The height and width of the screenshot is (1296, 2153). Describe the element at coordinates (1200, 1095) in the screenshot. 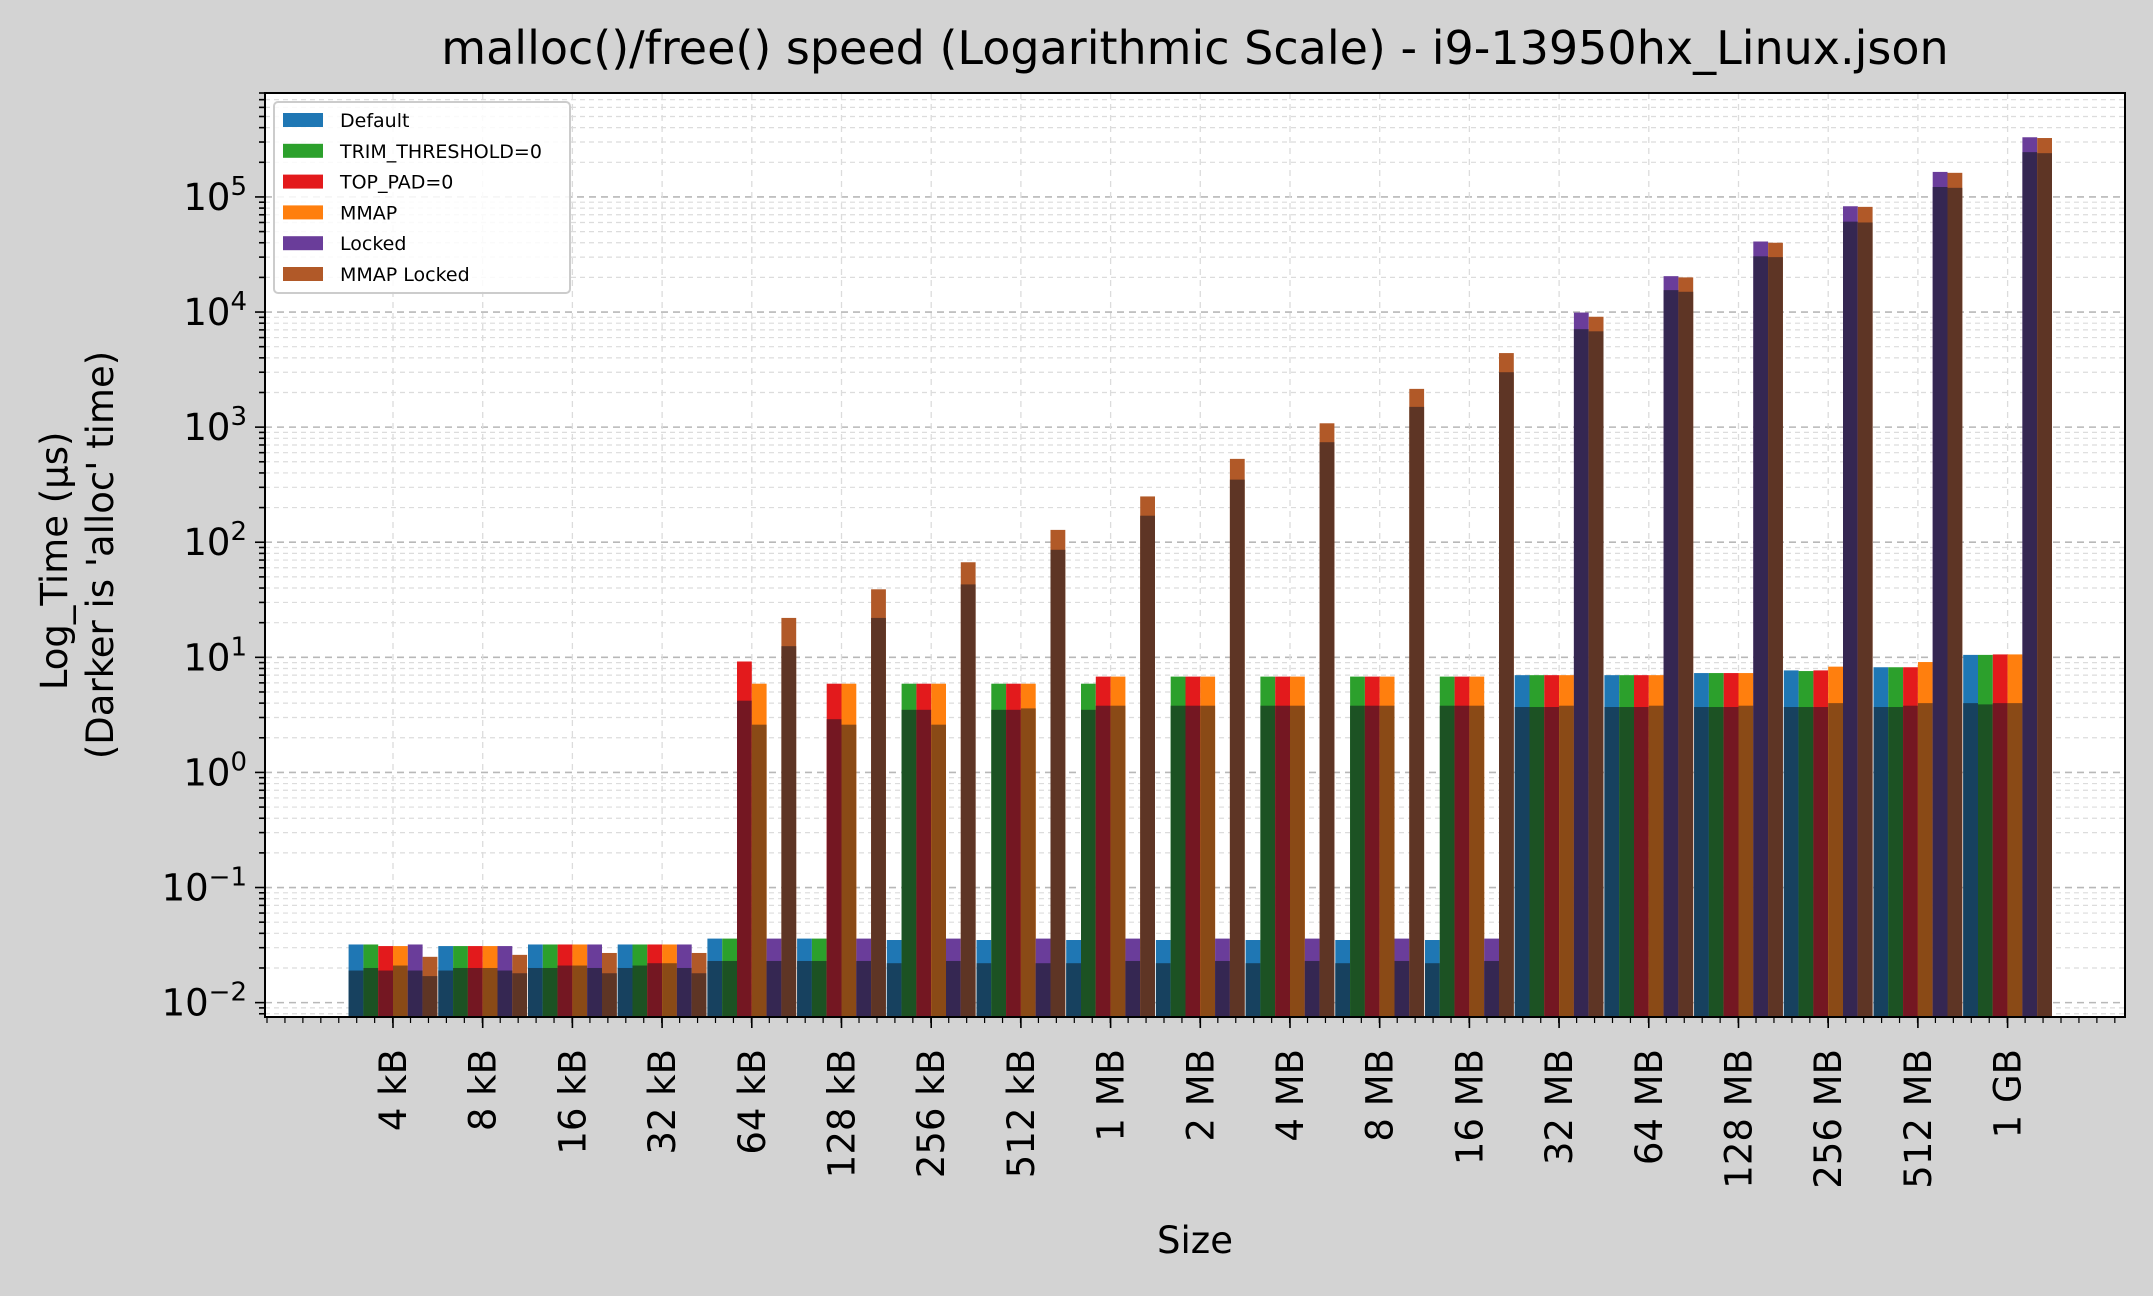

I see `x-tick-label: 2 MB` at that location.